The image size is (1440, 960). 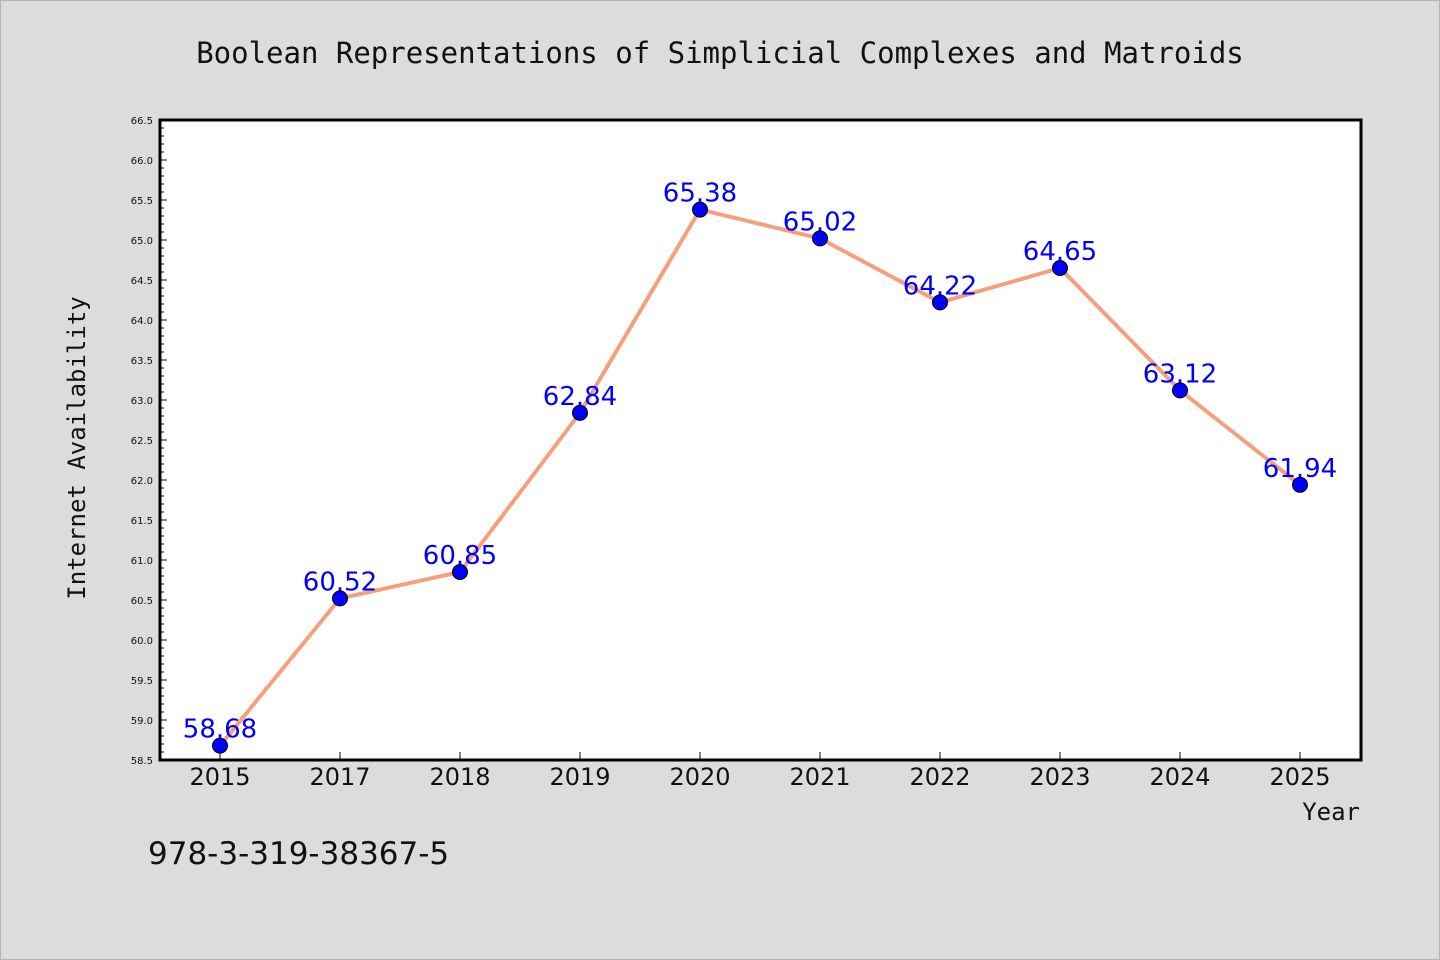 I want to click on y-tick-label: 60.0, so click(x=142, y=641).